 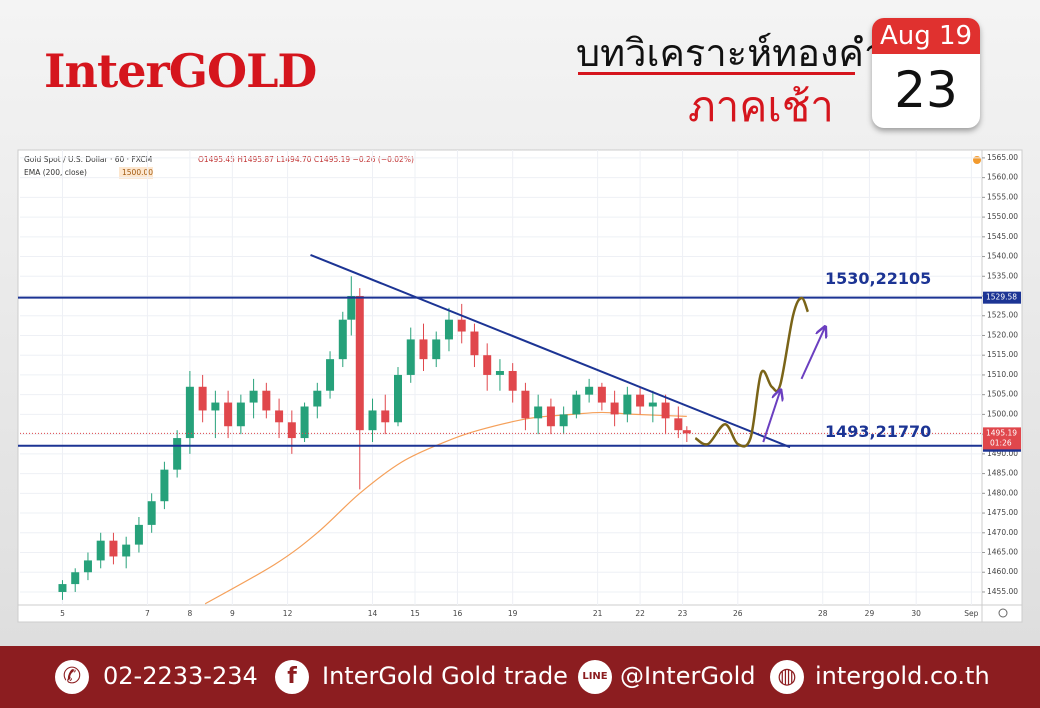 I want to click on indicator-badge, so click(x=136, y=173).